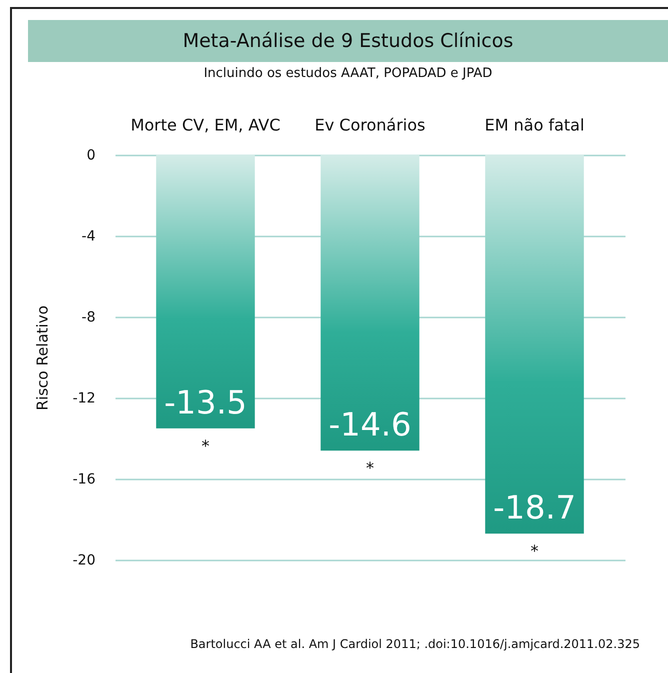 Image resolution: width=668 pixels, height=673 pixels. I want to click on text: Bartolucci AA et al. Am J Cardiol 2011; .doi:10.1016/j.amjcard.2011.02.325, so click(414, 644).